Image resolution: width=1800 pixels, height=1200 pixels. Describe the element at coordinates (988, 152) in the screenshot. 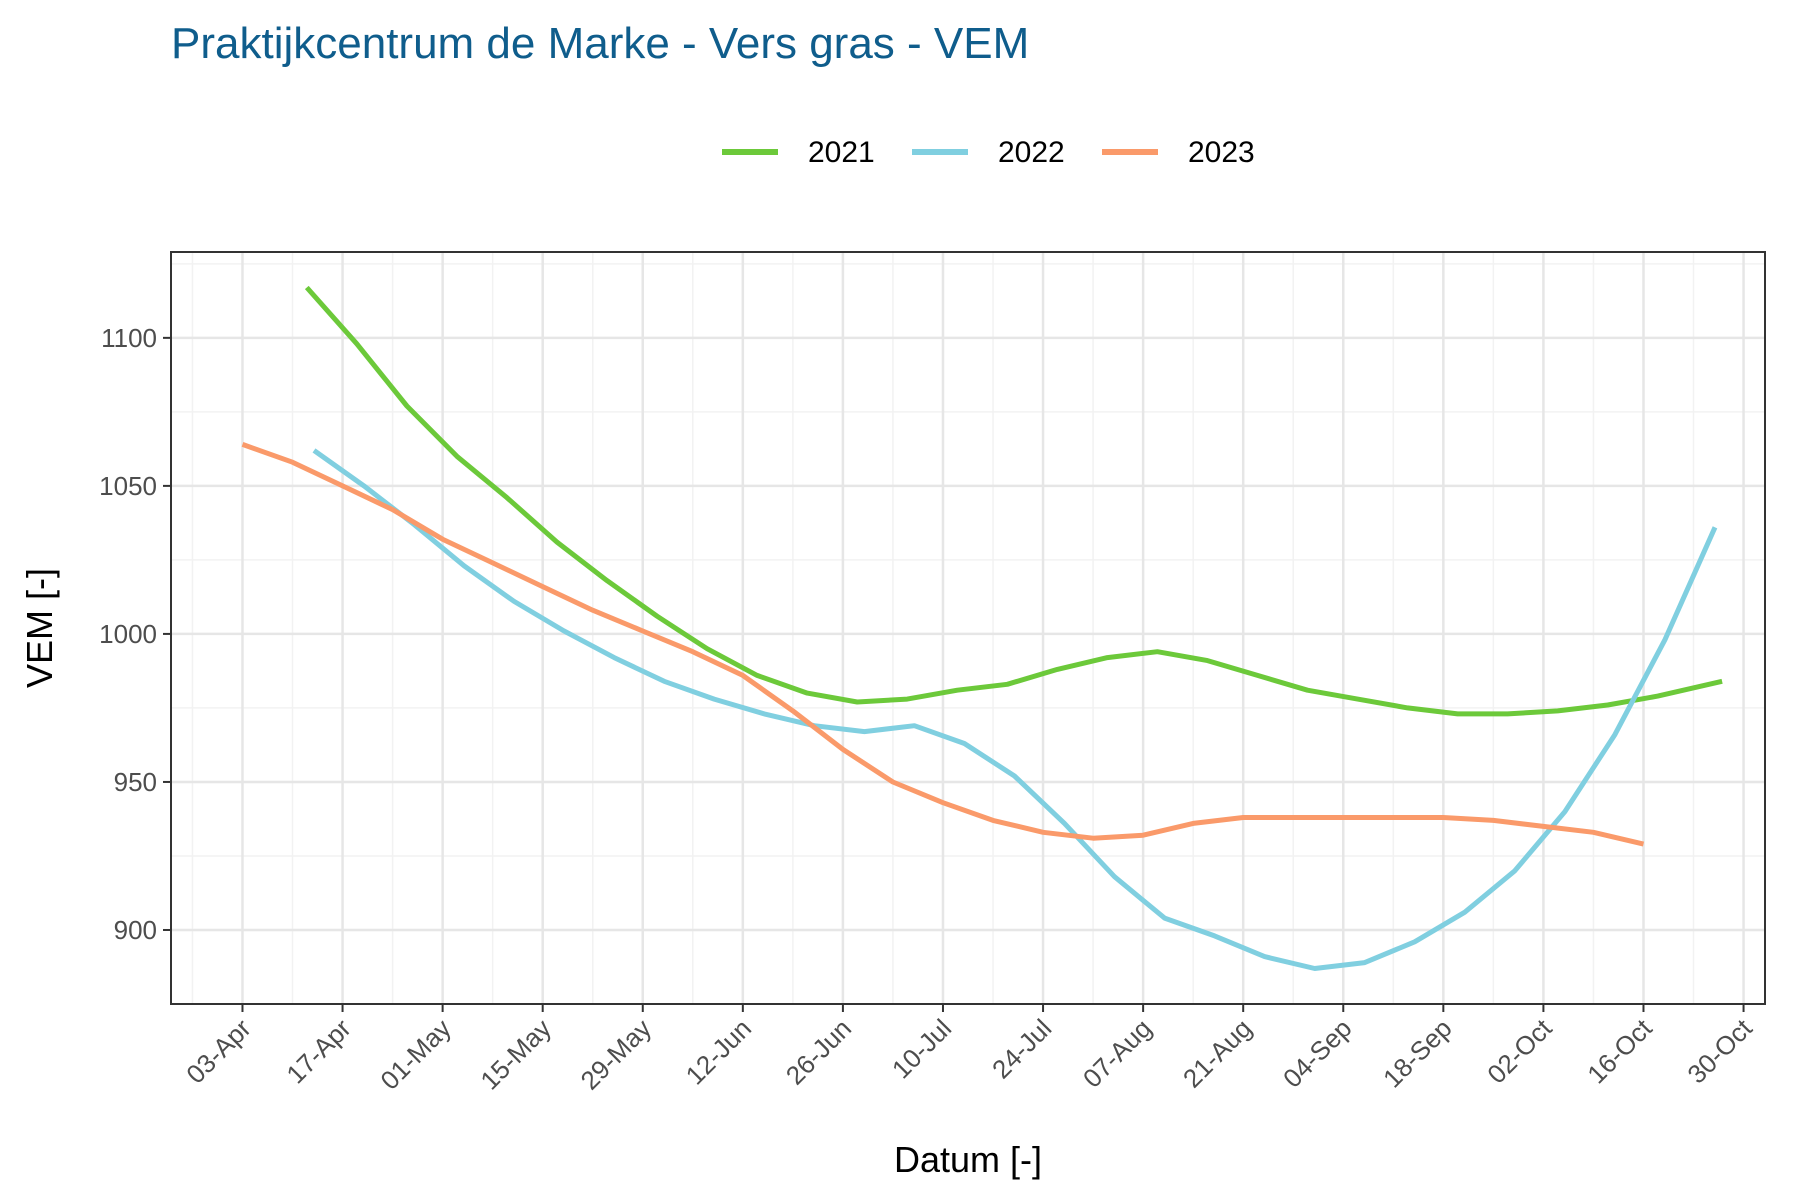

I see `legend: 2021 2022 2023` at that location.